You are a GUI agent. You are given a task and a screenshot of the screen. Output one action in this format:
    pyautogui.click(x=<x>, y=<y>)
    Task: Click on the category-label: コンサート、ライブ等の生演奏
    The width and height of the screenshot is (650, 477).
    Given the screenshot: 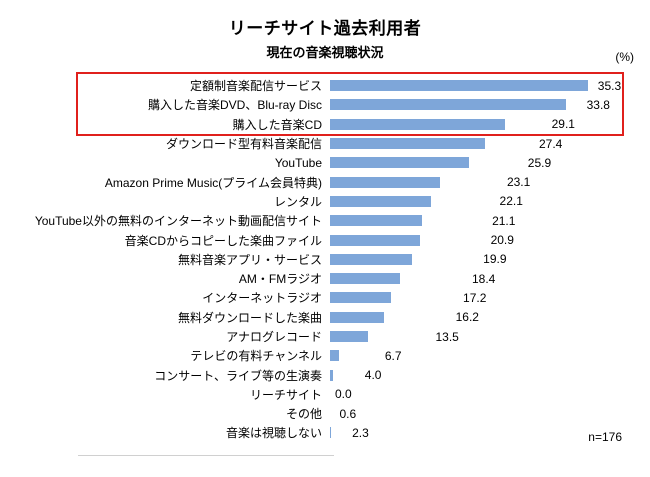 What is the action you would take?
    pyautogui.click(x=238, y=375)
    